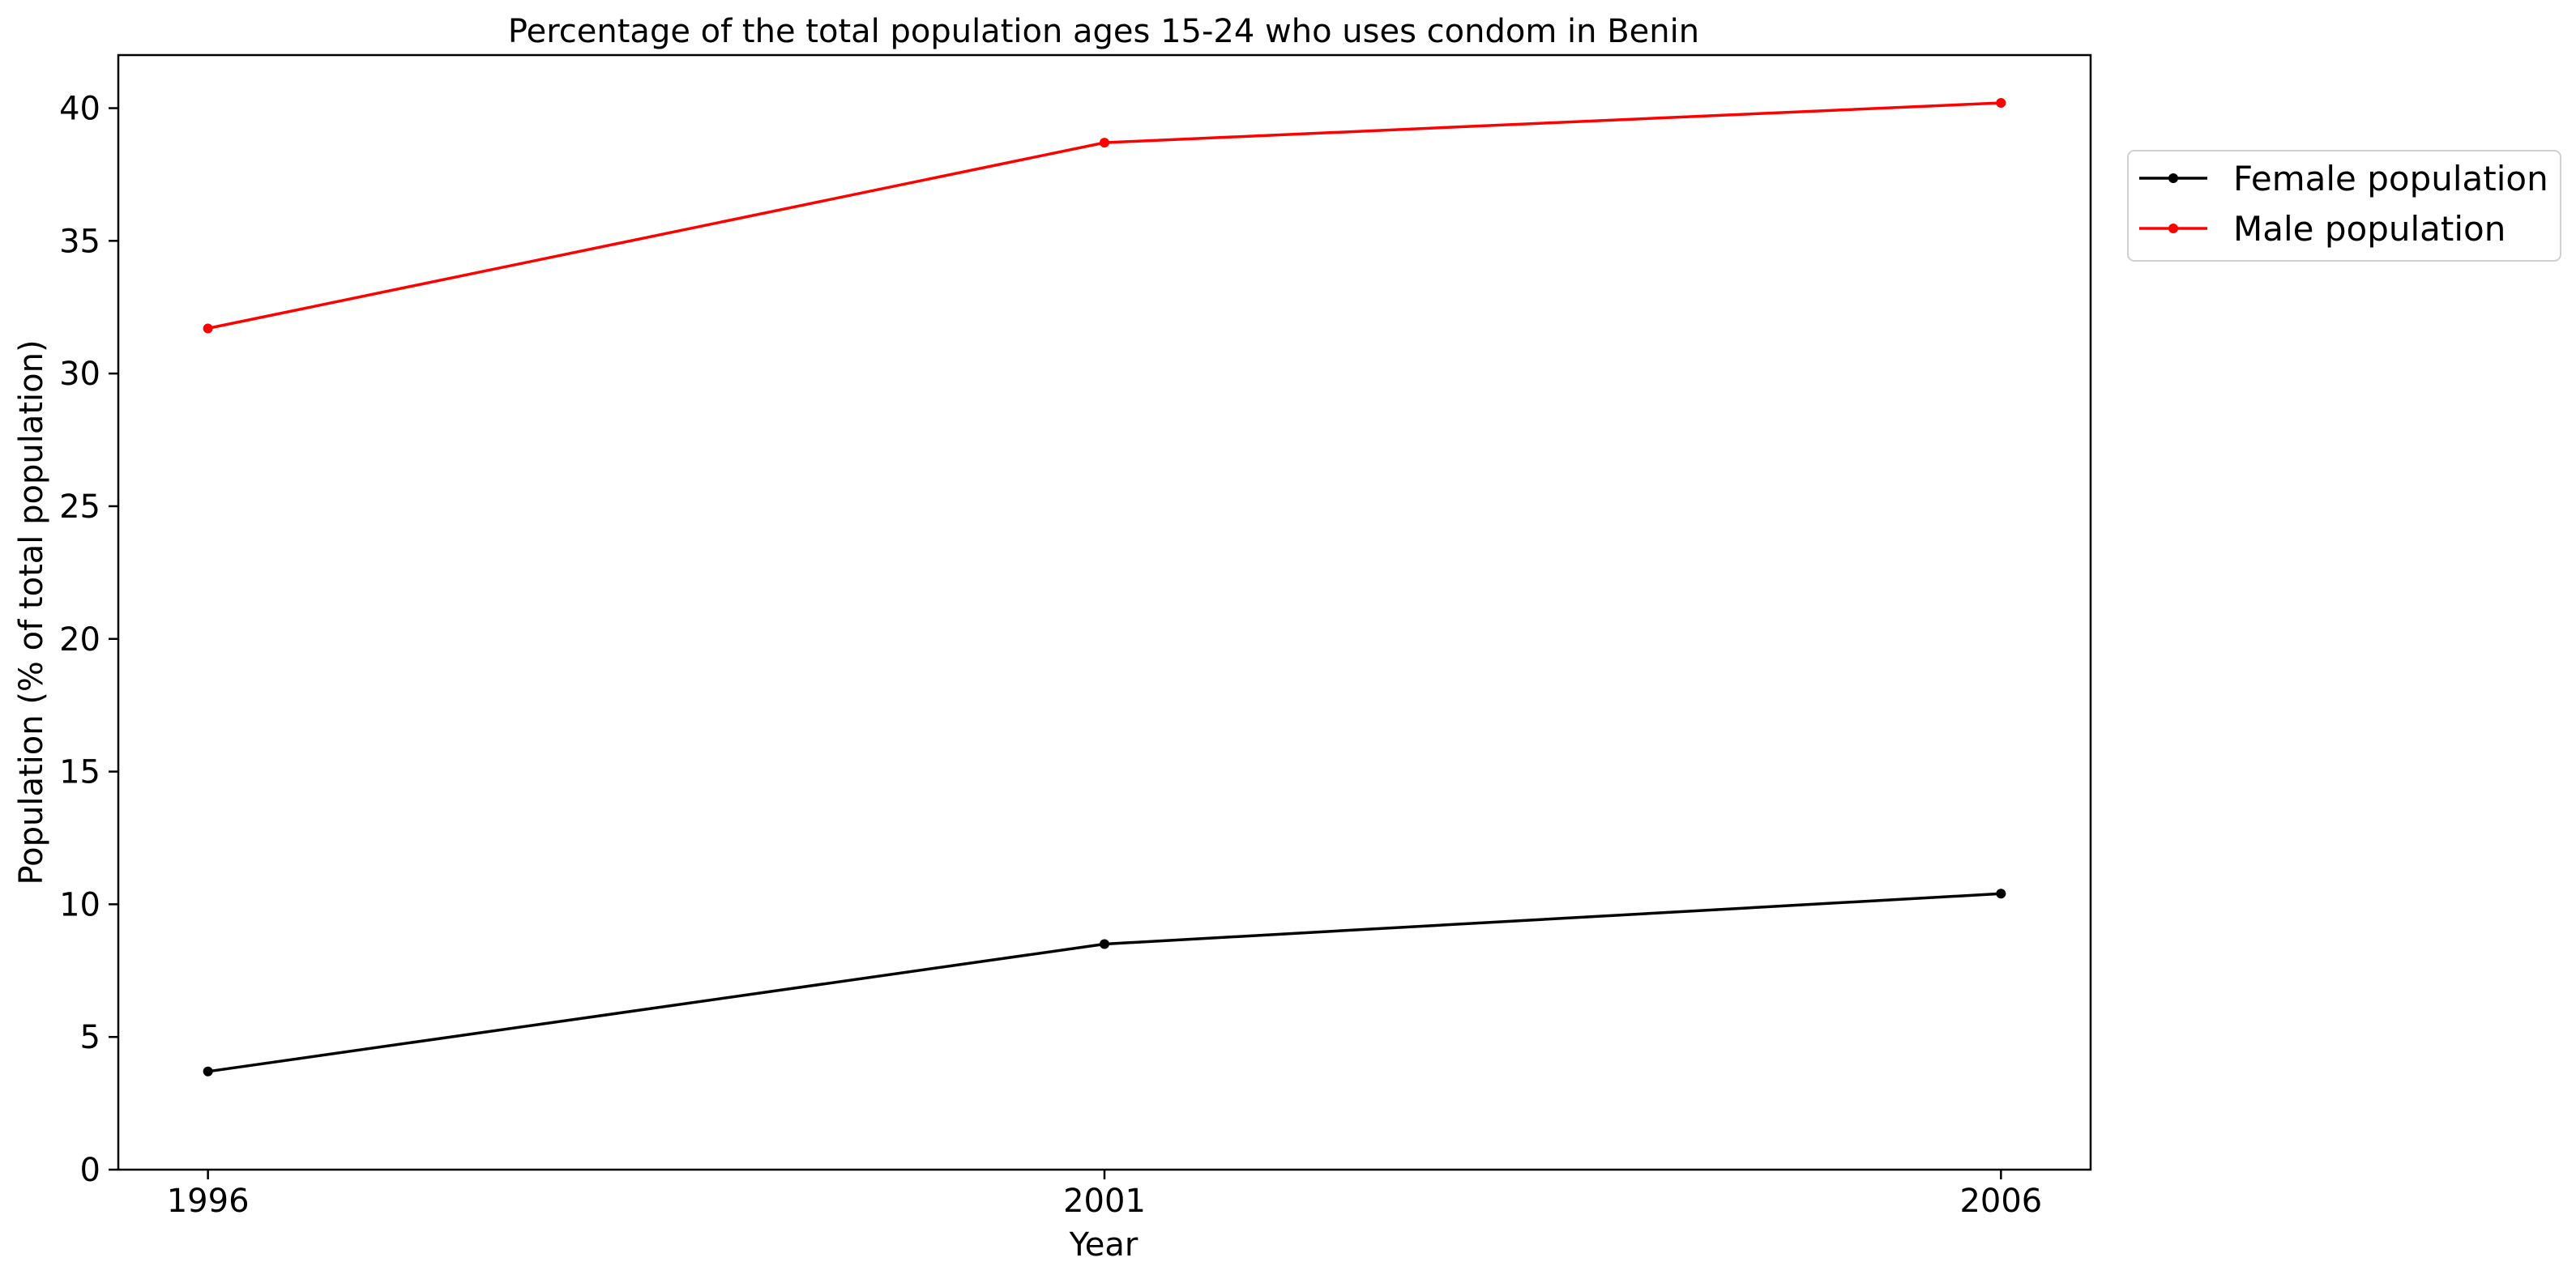  What do you see at coordinates (79, 507) in the screenshot?
I see `y-tick-label: 25` at bounding box center [79, 507].